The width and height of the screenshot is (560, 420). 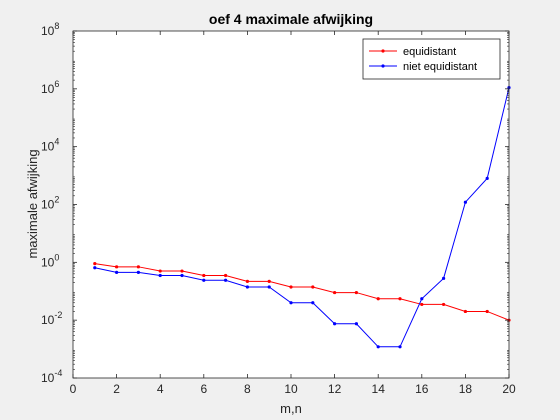 I want to click on x-tick-label: 14, so click(x=379, y=389).